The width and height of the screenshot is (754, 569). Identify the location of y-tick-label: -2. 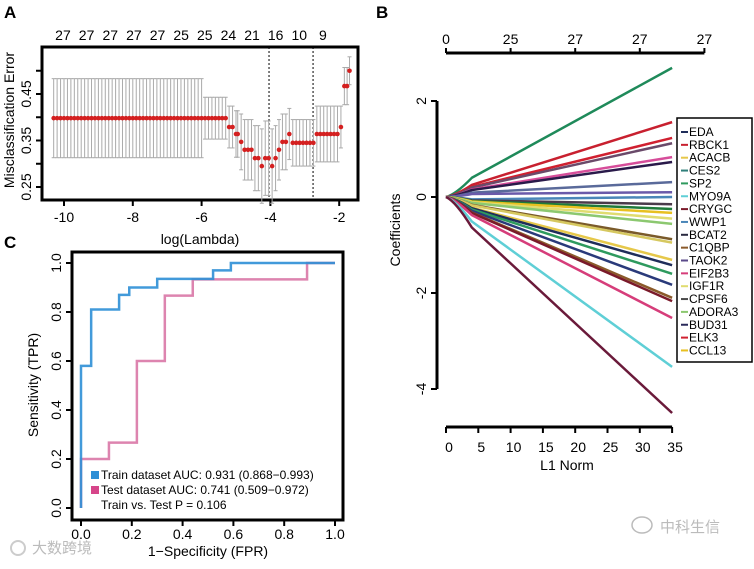
(421, 293).